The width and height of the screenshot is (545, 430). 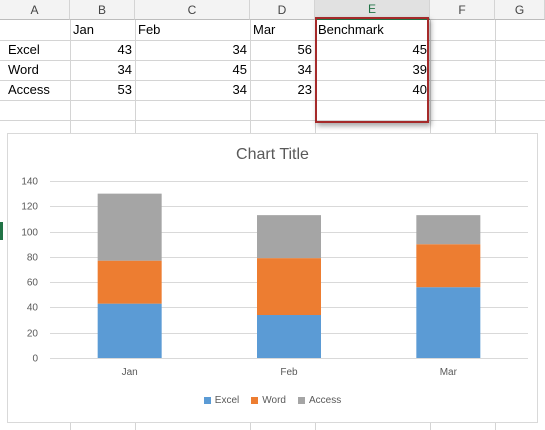 What do you see at coordinates (33, 258) in the screenshot?
I see `y-tick-label: 80` at bounding box center [33, 258].